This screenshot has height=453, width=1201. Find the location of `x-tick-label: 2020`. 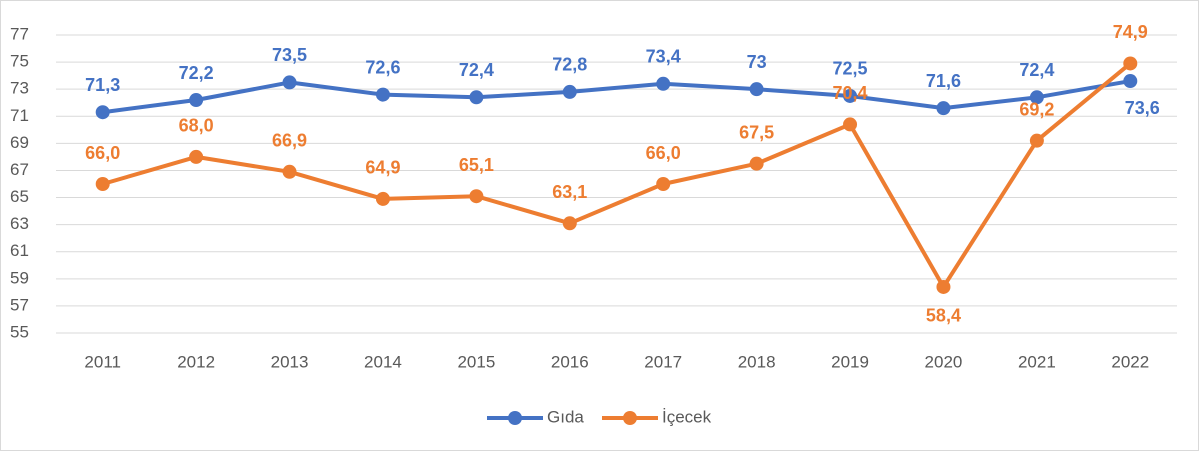

x-tick-label: 2020 is located at coordinates (944, 361).